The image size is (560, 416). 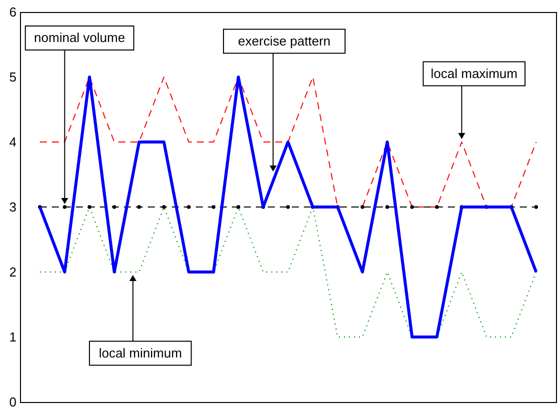 I want to click on annotation: exercise pattern, so click(x=284, y=40).